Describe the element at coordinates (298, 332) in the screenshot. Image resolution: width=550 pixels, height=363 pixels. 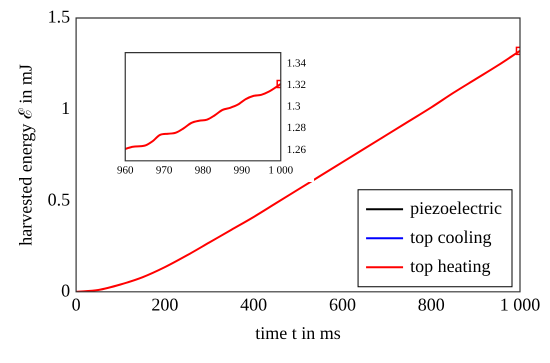
I see `x-axis-title: time t in ms` at that location.